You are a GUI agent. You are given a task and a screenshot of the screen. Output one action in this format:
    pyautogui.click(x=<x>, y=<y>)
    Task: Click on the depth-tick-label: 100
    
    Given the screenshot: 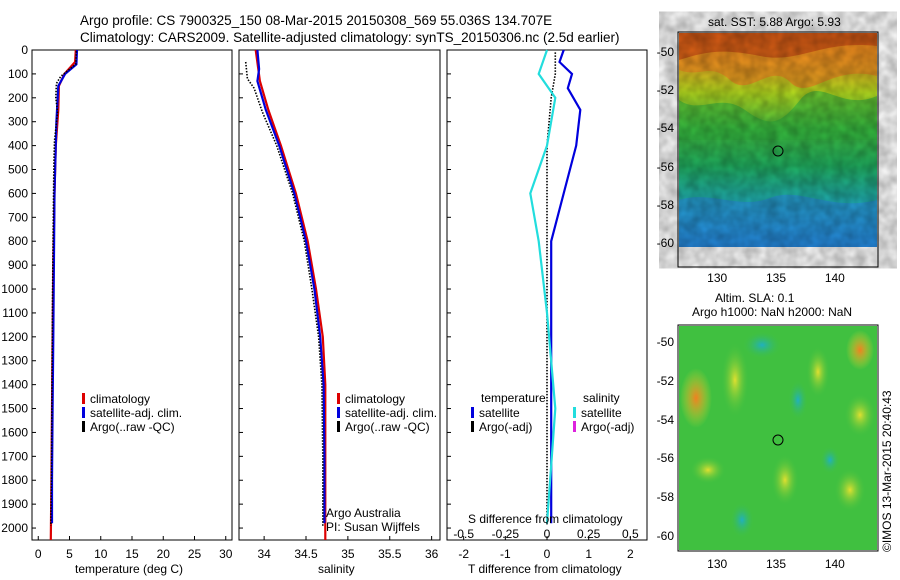 What is the action you would take?
    pyautogui.click(x=18, y=74)
    